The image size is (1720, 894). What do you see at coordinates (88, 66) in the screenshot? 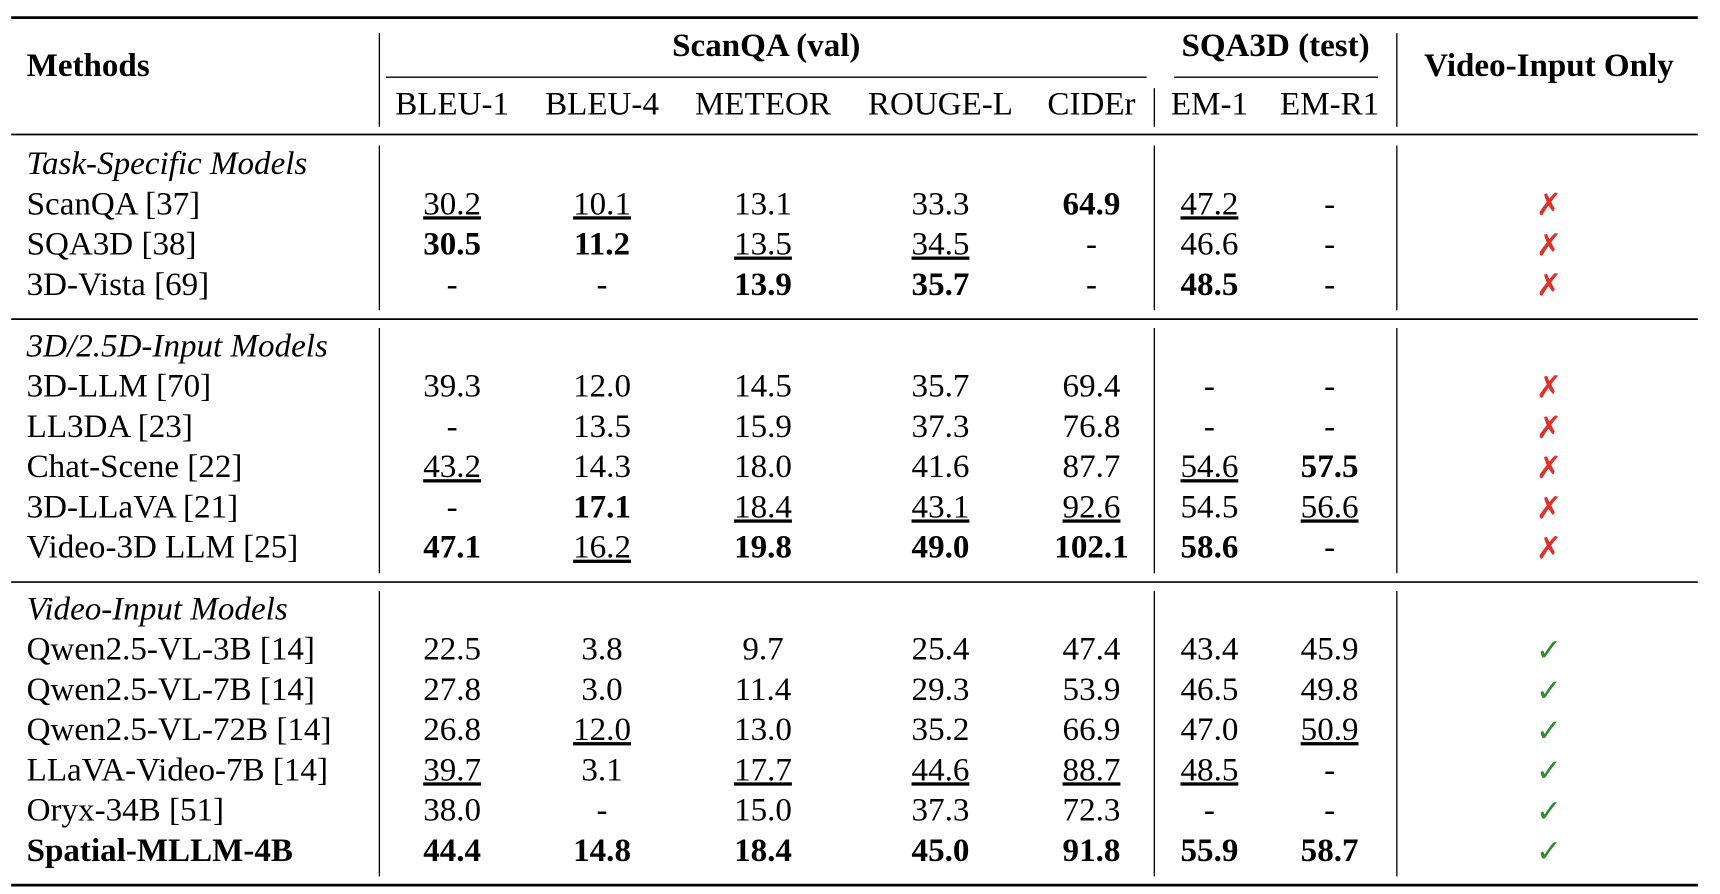
I see `header-methods: Methods` at bounding box center [88, 66].